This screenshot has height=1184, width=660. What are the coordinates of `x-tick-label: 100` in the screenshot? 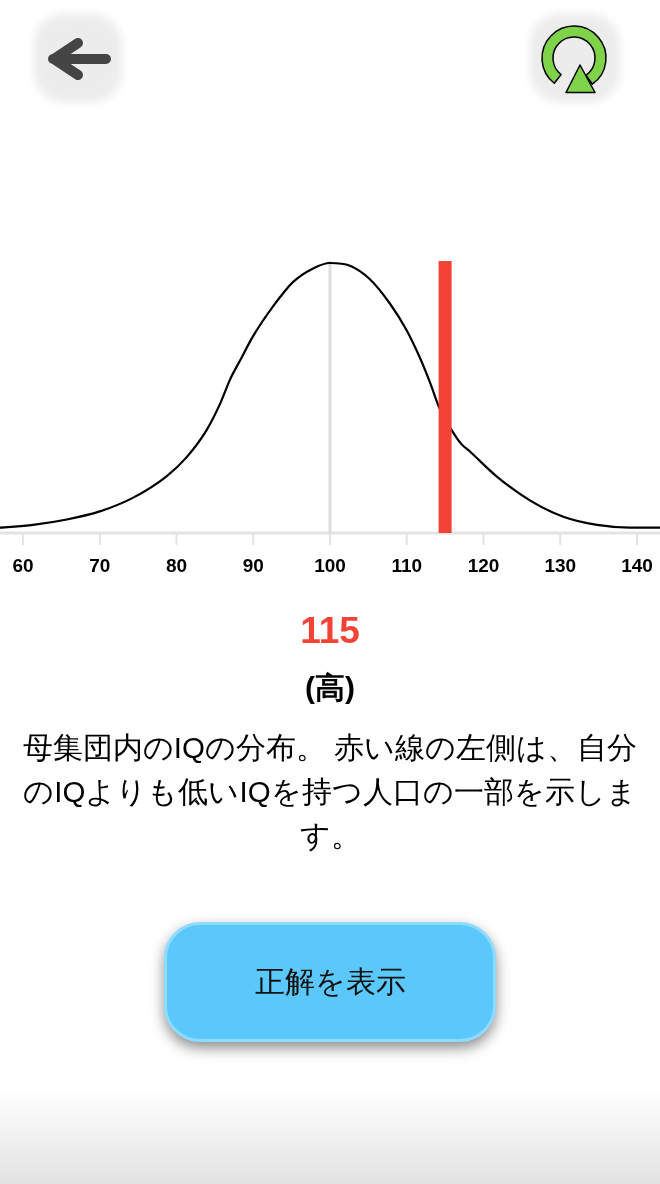 It's located at (330, 565).